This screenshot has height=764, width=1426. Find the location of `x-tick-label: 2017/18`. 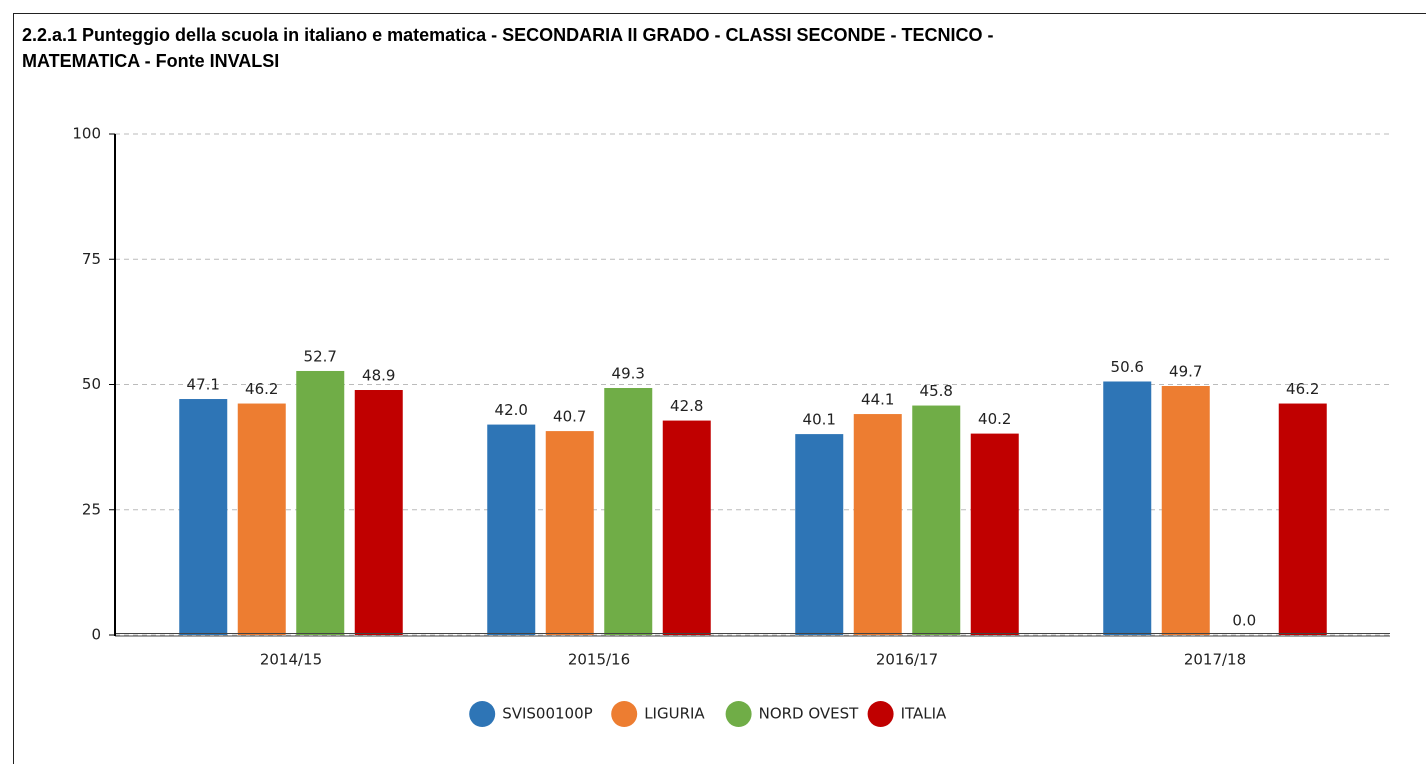

x-tick-label: 2017/18 is located at coordinates (1215, 660).